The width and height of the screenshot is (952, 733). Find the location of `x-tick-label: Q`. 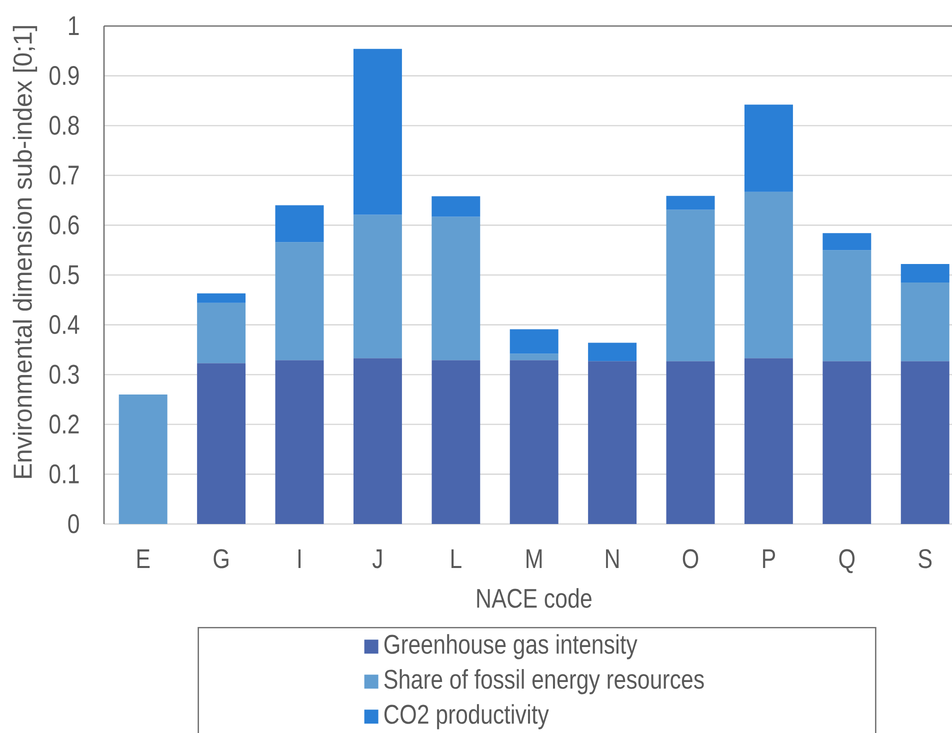

x-tick-label: Q is located at coordinates (847, 561).